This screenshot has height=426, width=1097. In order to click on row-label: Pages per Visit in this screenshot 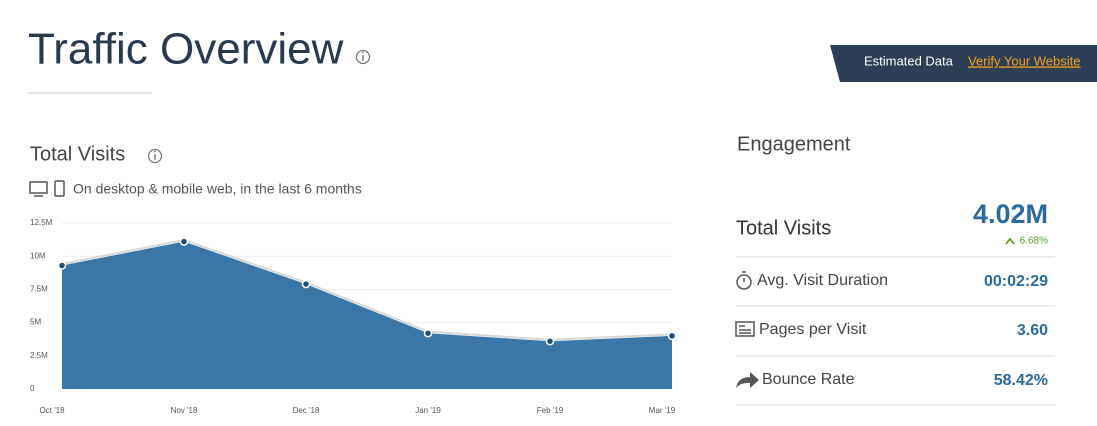, I will do `click(813, 329)`.